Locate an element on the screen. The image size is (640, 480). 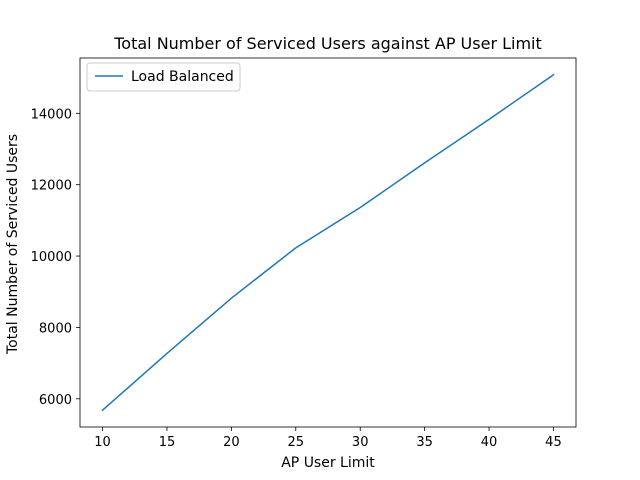
legend-label-load-balanced: Load Balanced is located at coordinates (182, 77).